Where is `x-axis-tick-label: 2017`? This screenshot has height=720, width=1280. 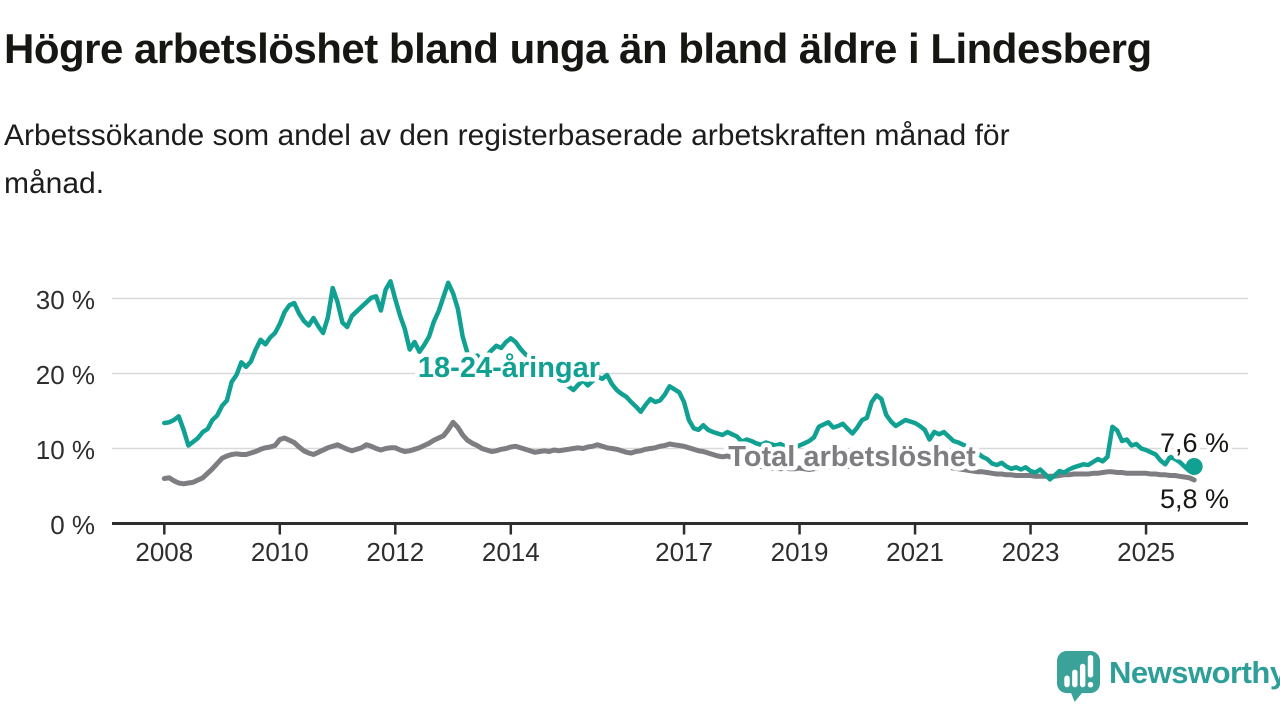
x-axis-tick-label: 2017 is located at coordinates (684, 552).